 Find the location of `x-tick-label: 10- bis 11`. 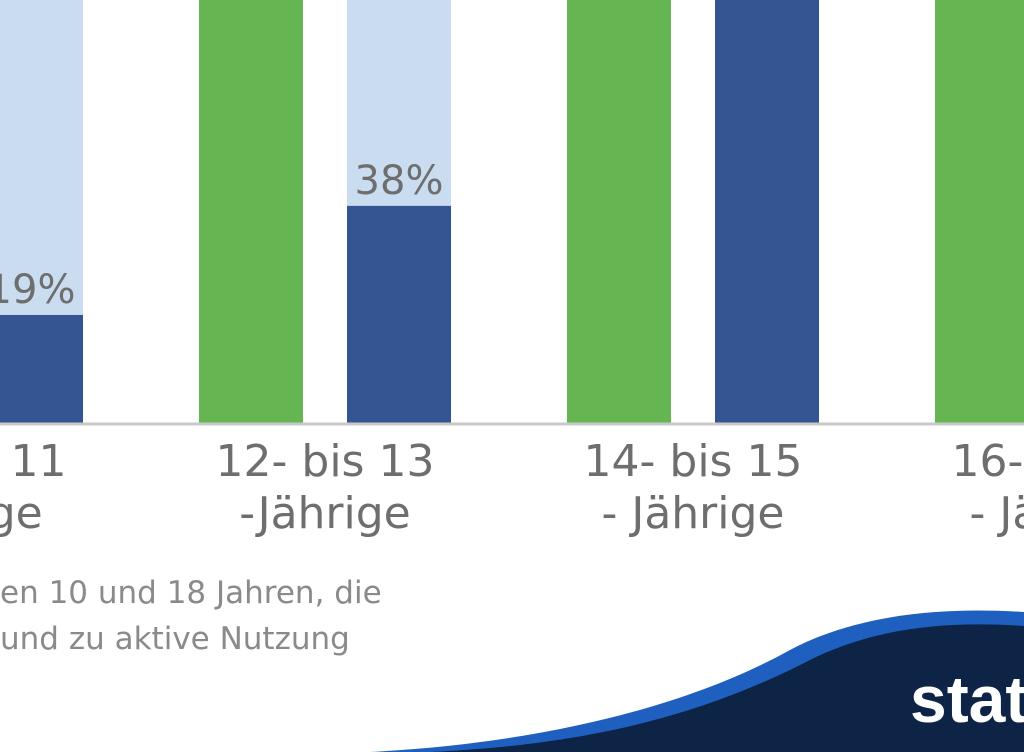

x-tick-label: 10- bis 11 is located at coordinates (33, 461).